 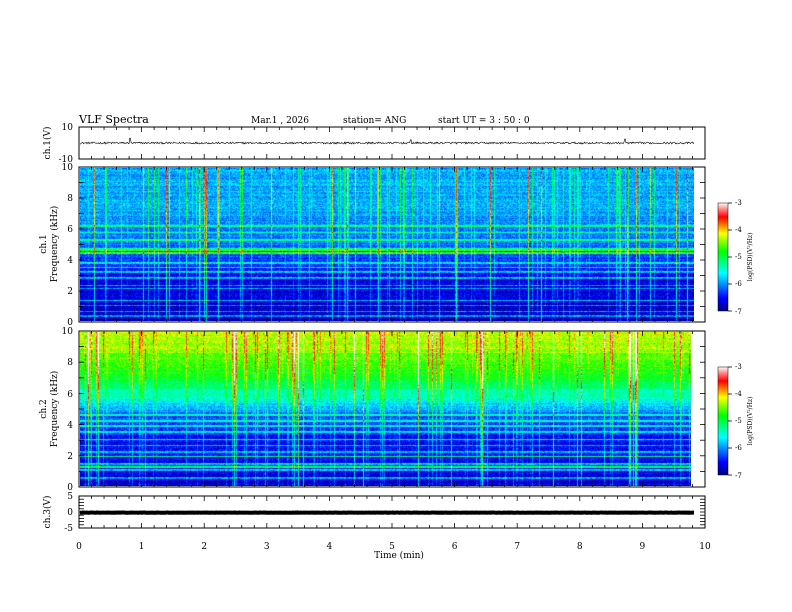 What do you see at coordinates (738, 312) in the screenshot?
I see `ch1-cb-tick-m7: -7` at bounding box center [738, 312].